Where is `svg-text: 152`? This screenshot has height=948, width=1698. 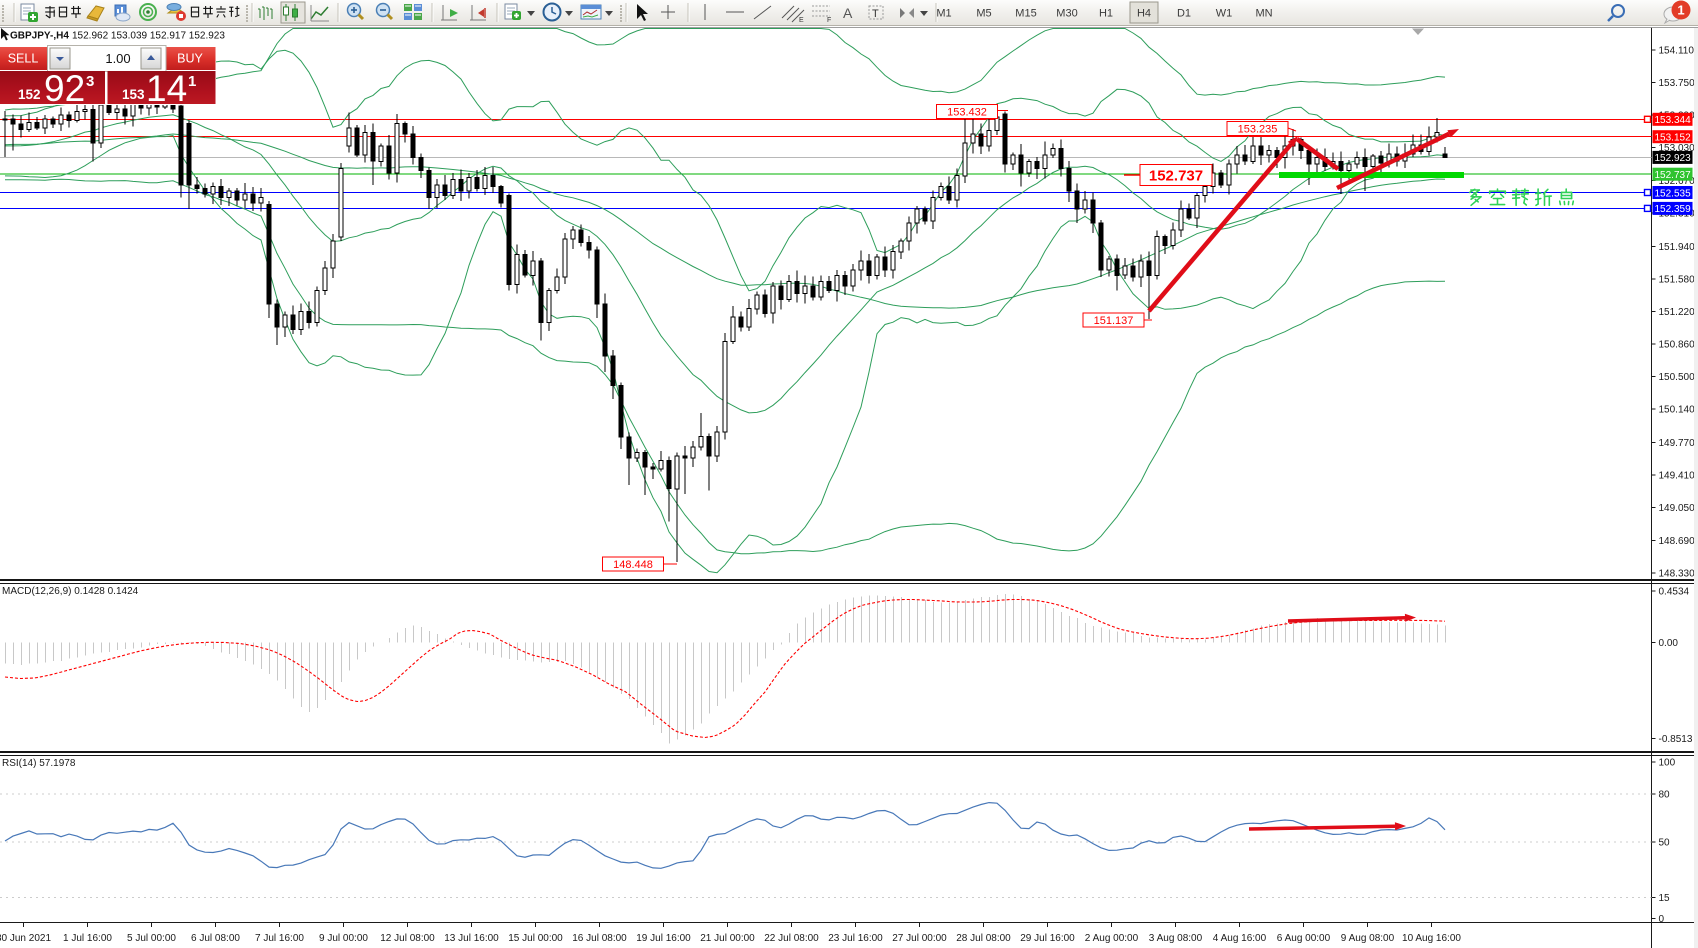
svg-text: 152 is located at coordinates (29, 94).